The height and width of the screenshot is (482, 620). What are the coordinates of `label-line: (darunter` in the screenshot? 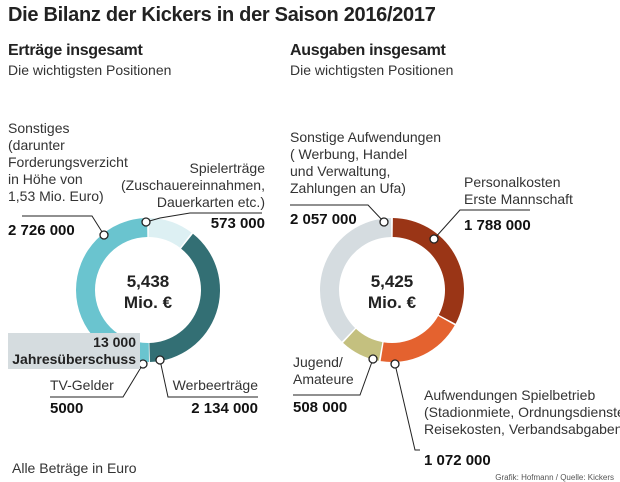 It's located at (36, 145).